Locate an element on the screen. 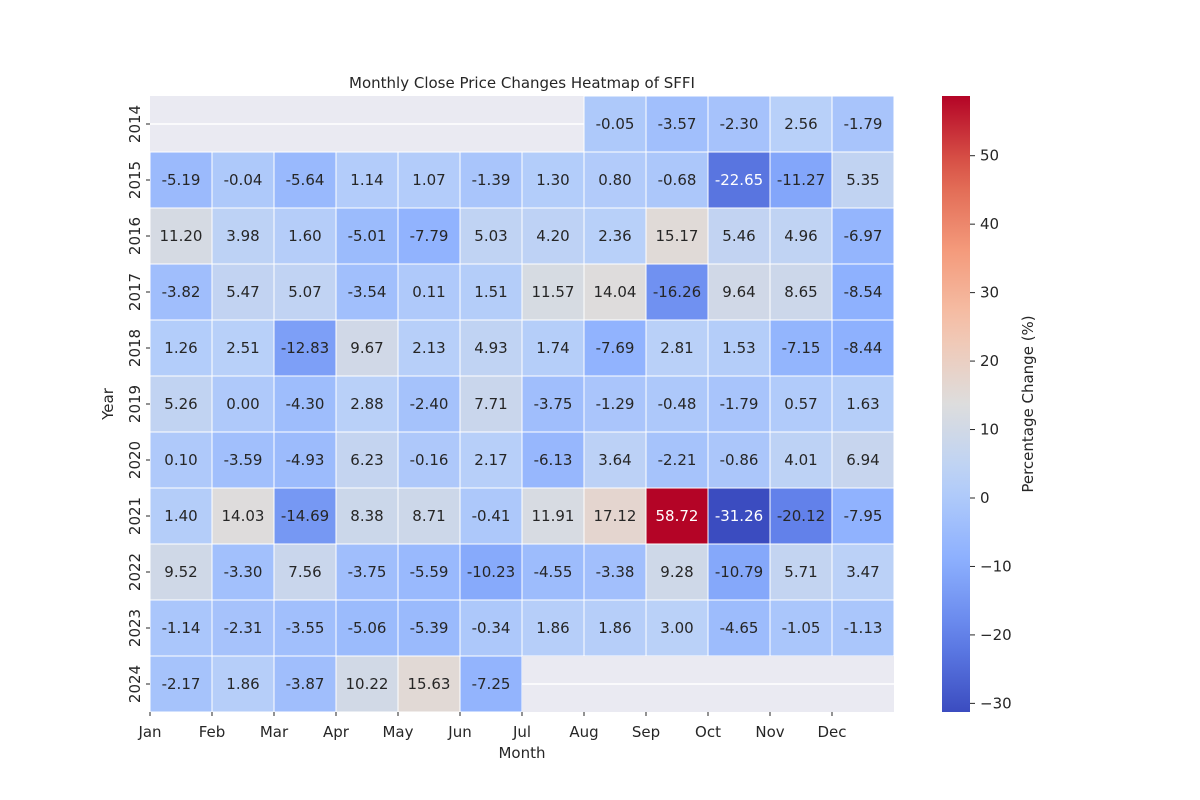 The image size is (1200, 800). colorbar-tick-label: 30 is located at coordinates (989, 293).